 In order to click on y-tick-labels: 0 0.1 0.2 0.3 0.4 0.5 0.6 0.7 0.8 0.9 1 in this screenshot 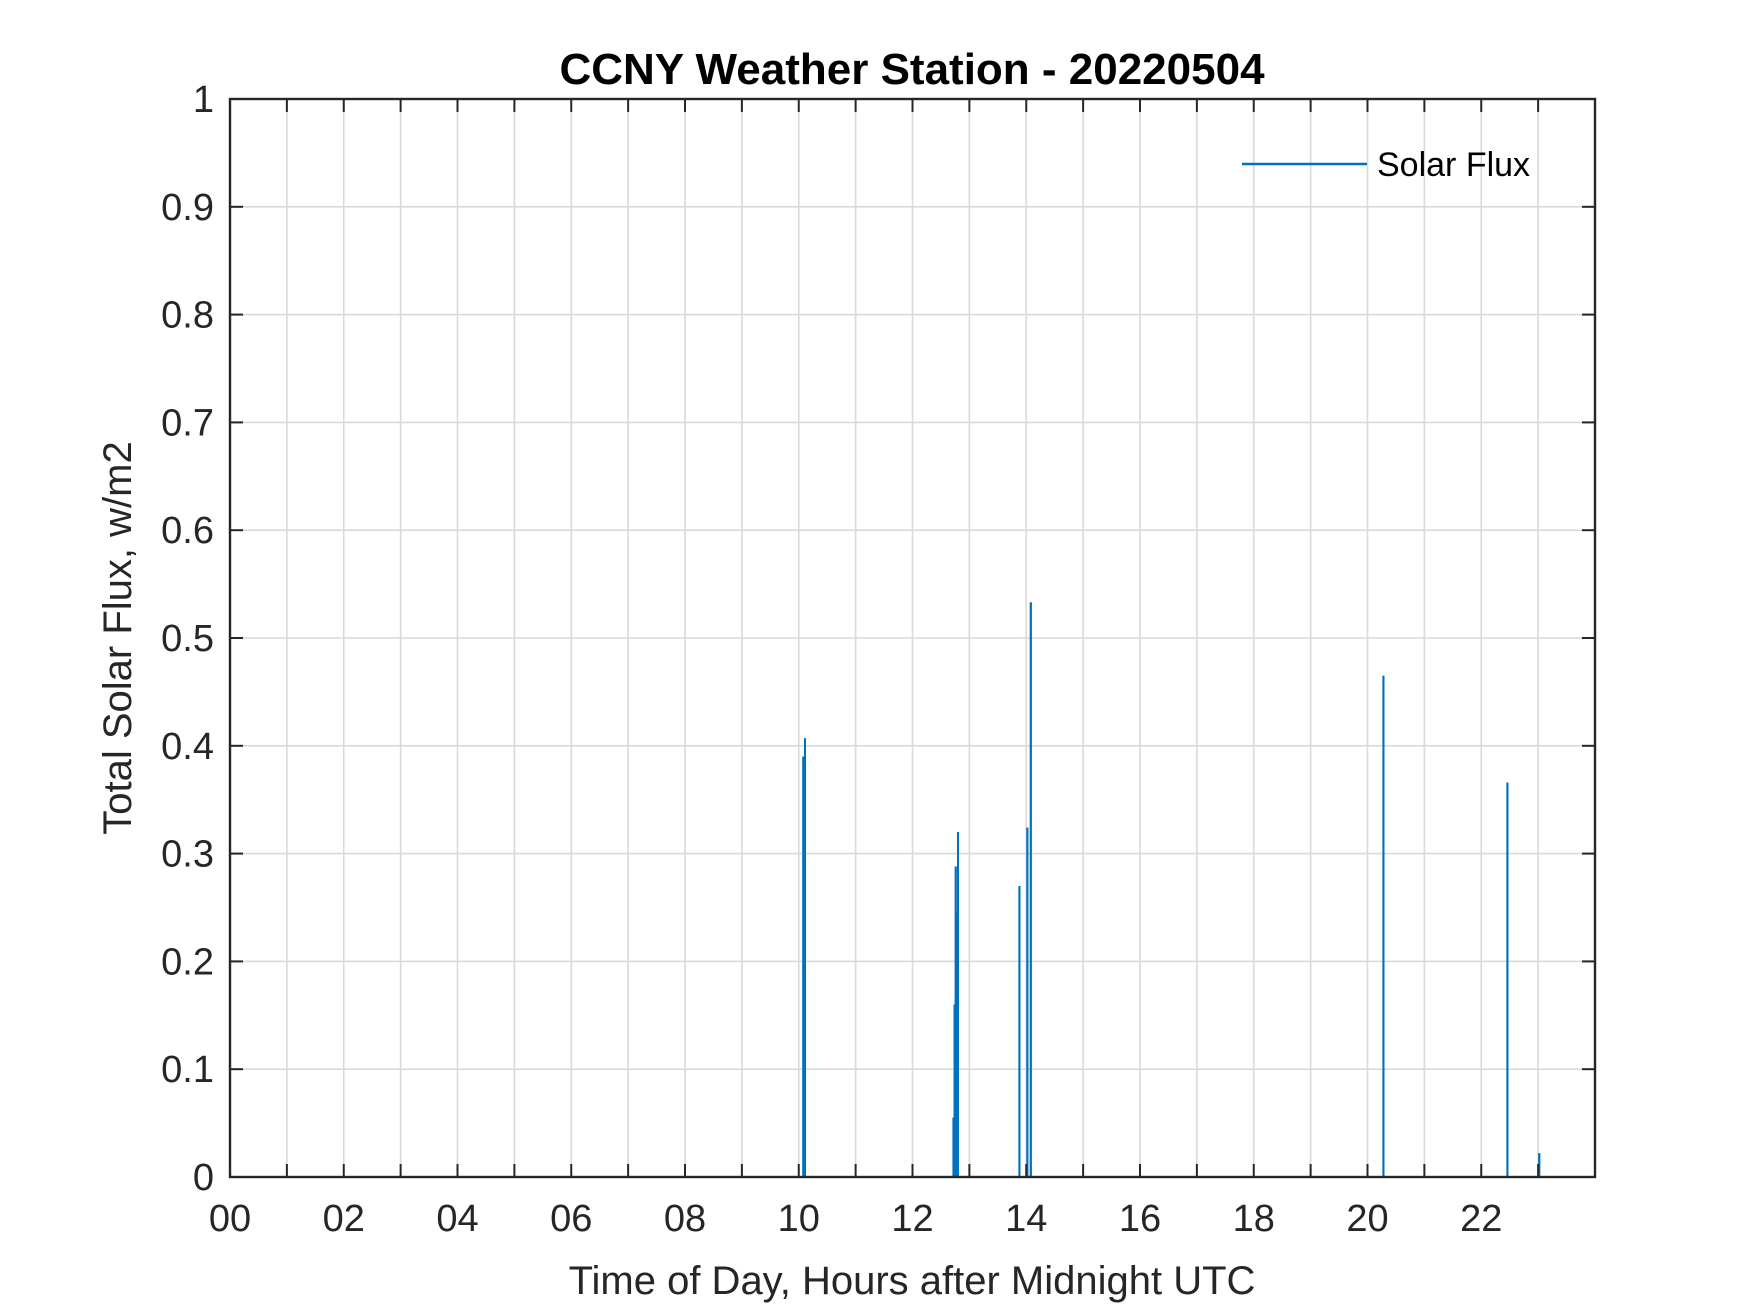, I will do `click(187, 639)`.